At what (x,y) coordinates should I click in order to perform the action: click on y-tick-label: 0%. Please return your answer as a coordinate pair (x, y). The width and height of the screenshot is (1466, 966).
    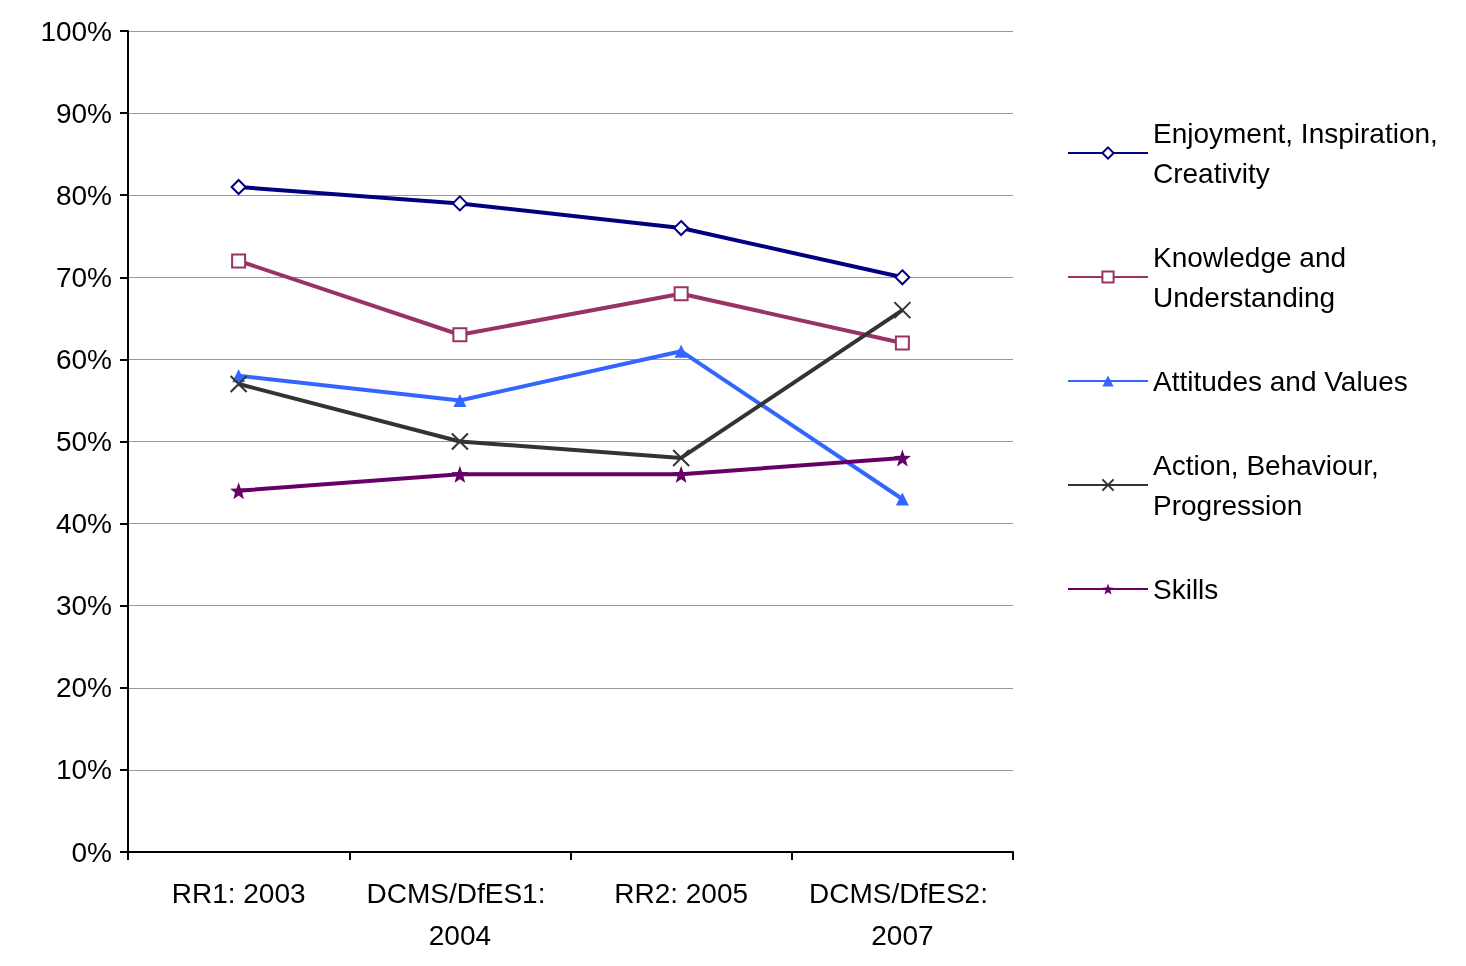
    Looking at the image, I should click on (91, 852).